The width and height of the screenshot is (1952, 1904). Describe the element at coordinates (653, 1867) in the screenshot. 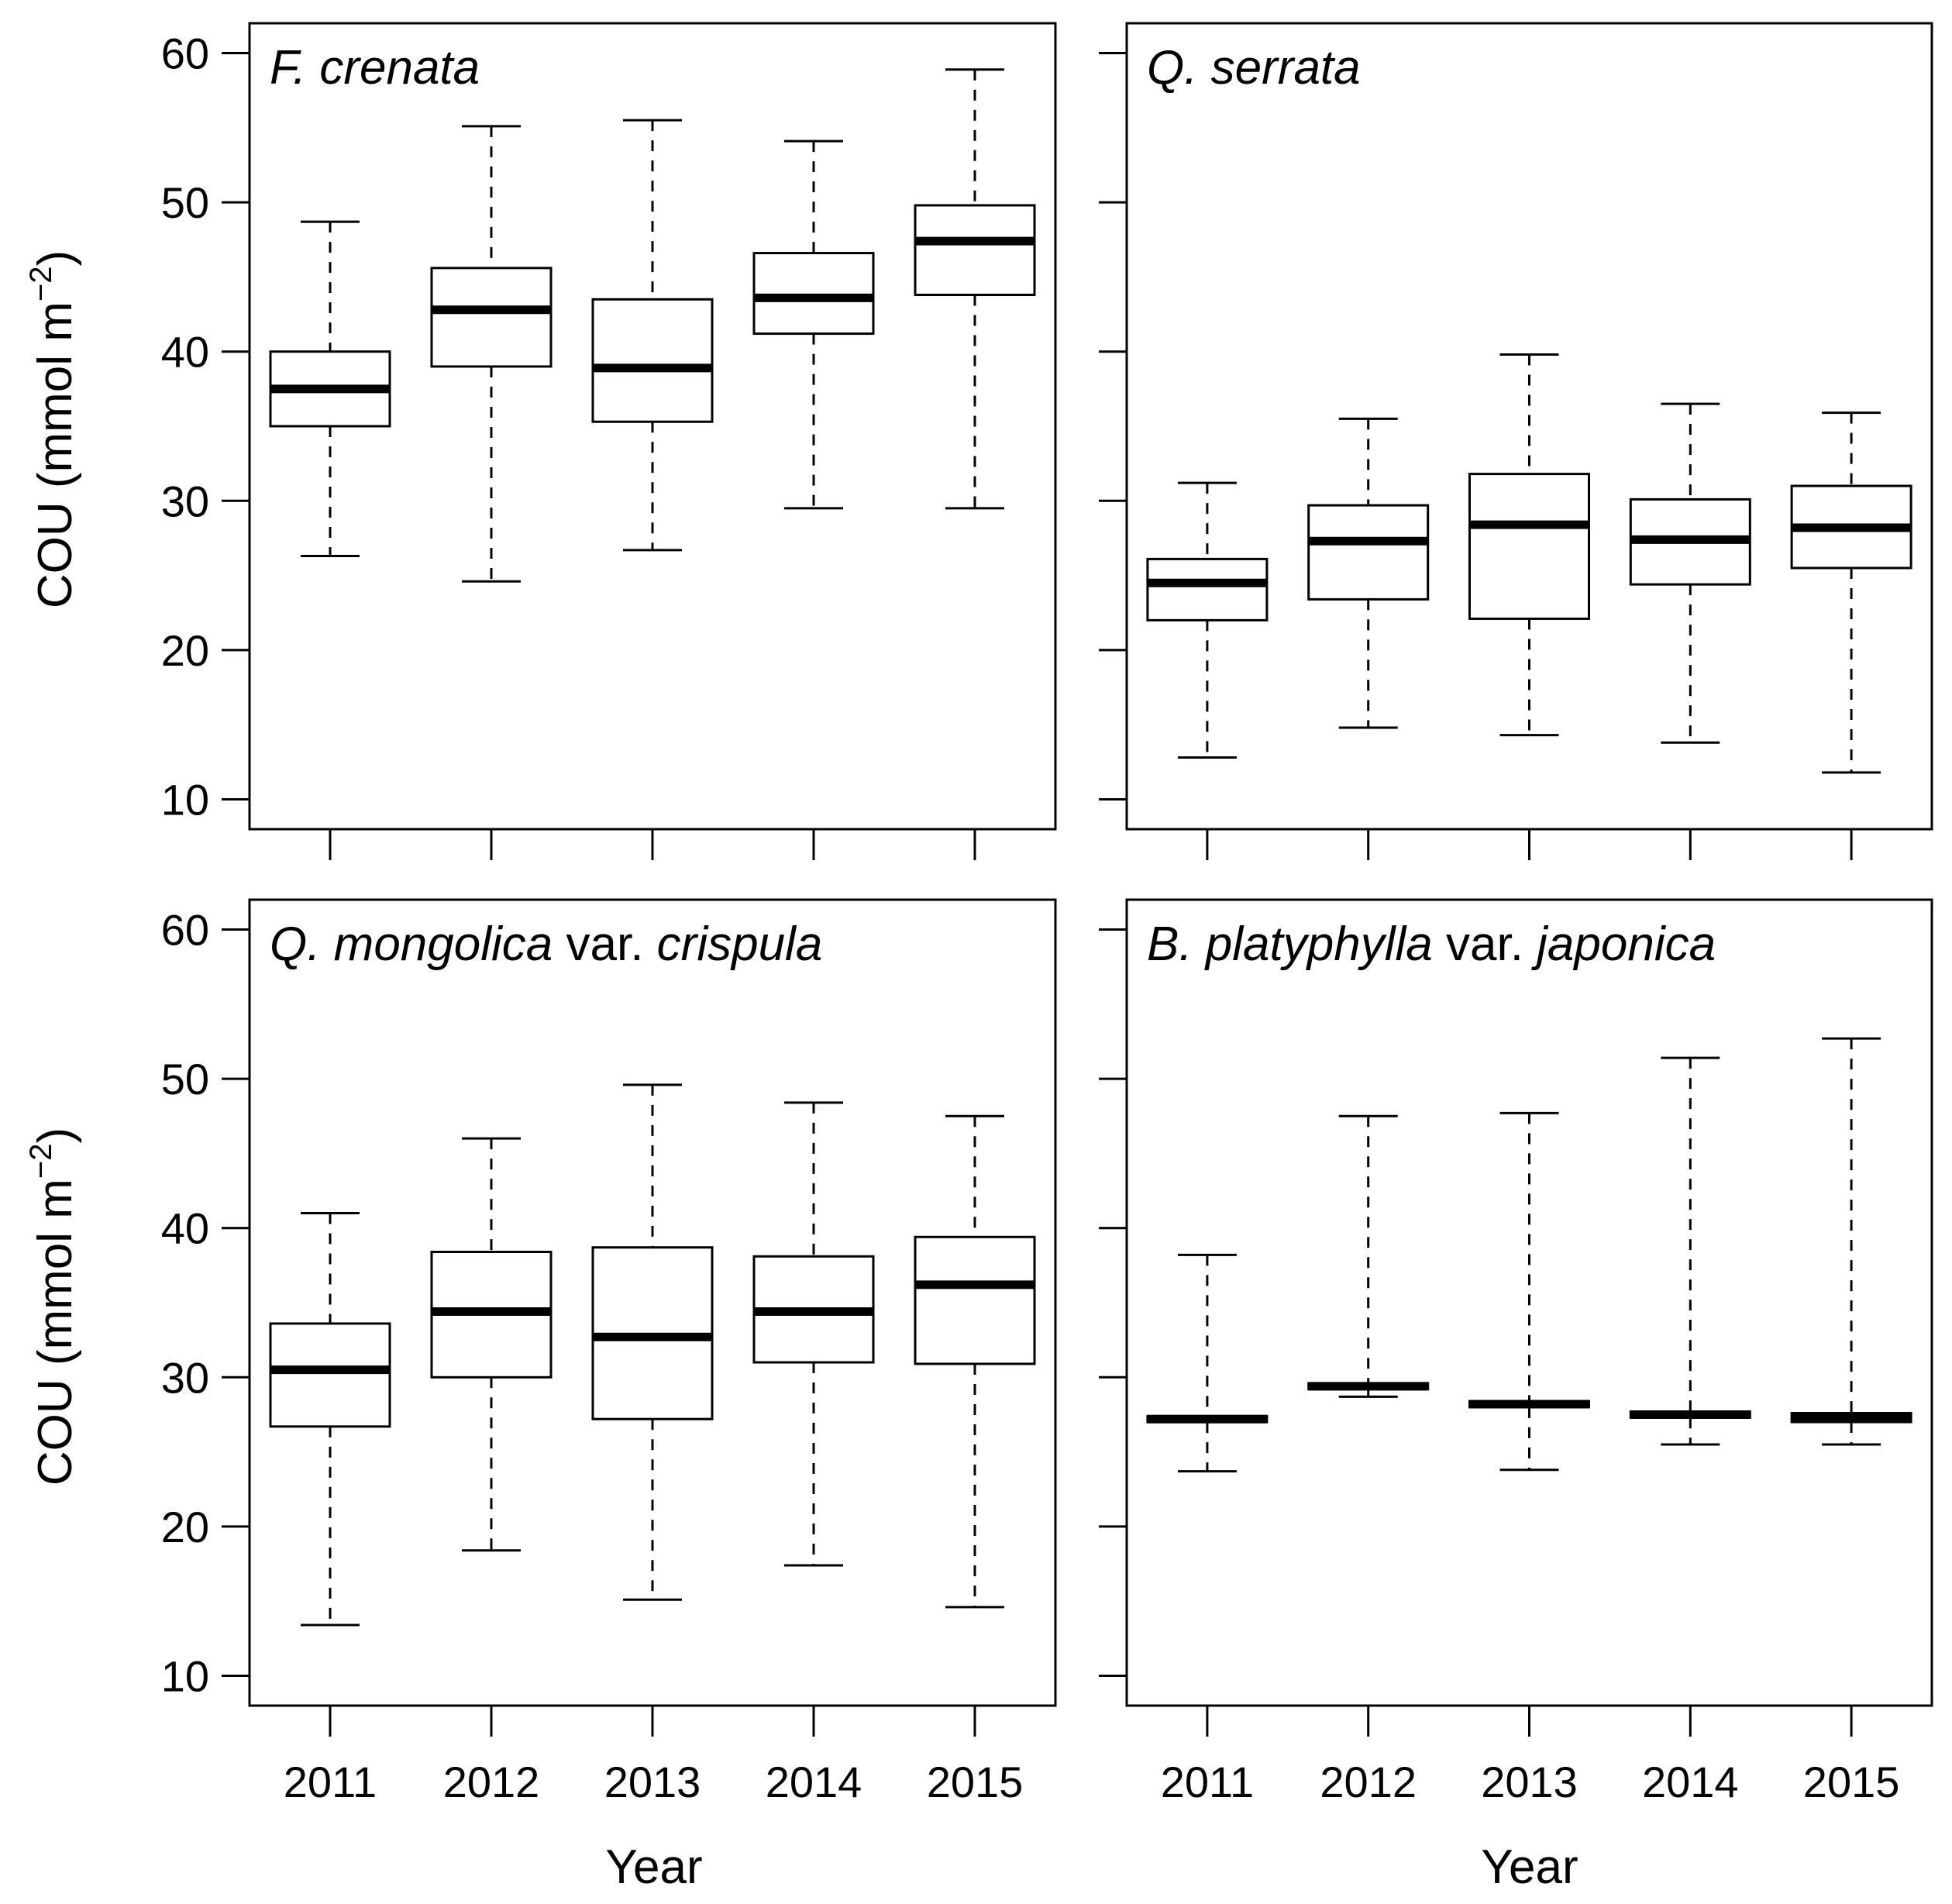

I see `xlabel-left: Year` at that location.